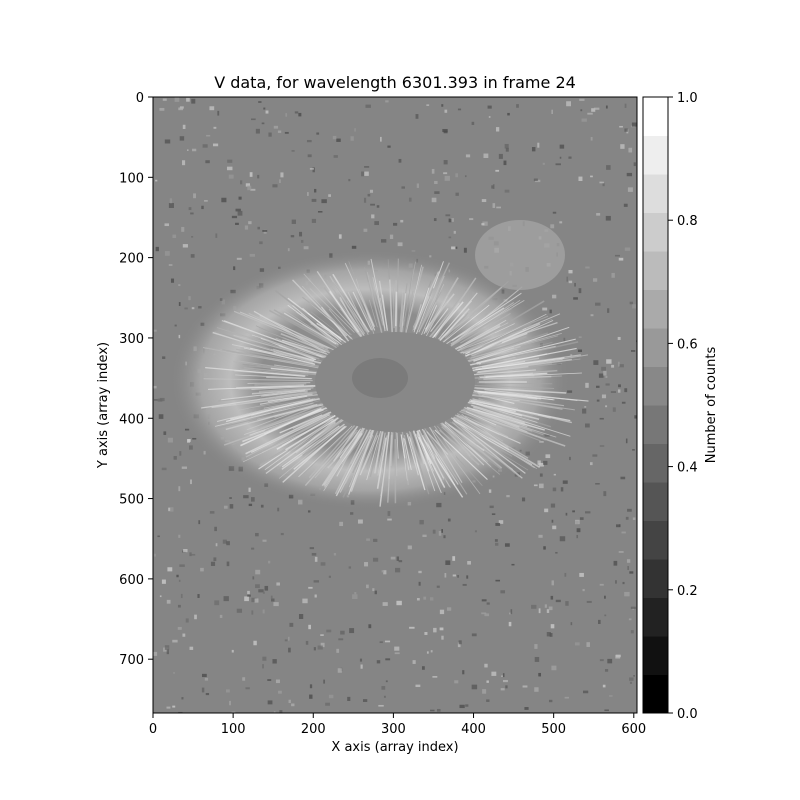 The width and height of the screenshot is (800, 800). What do you see at coordinates (103, 405) in the screenshot?
I see `y-axis-label: Y axis (array index)` at bounding box center [103, 405].